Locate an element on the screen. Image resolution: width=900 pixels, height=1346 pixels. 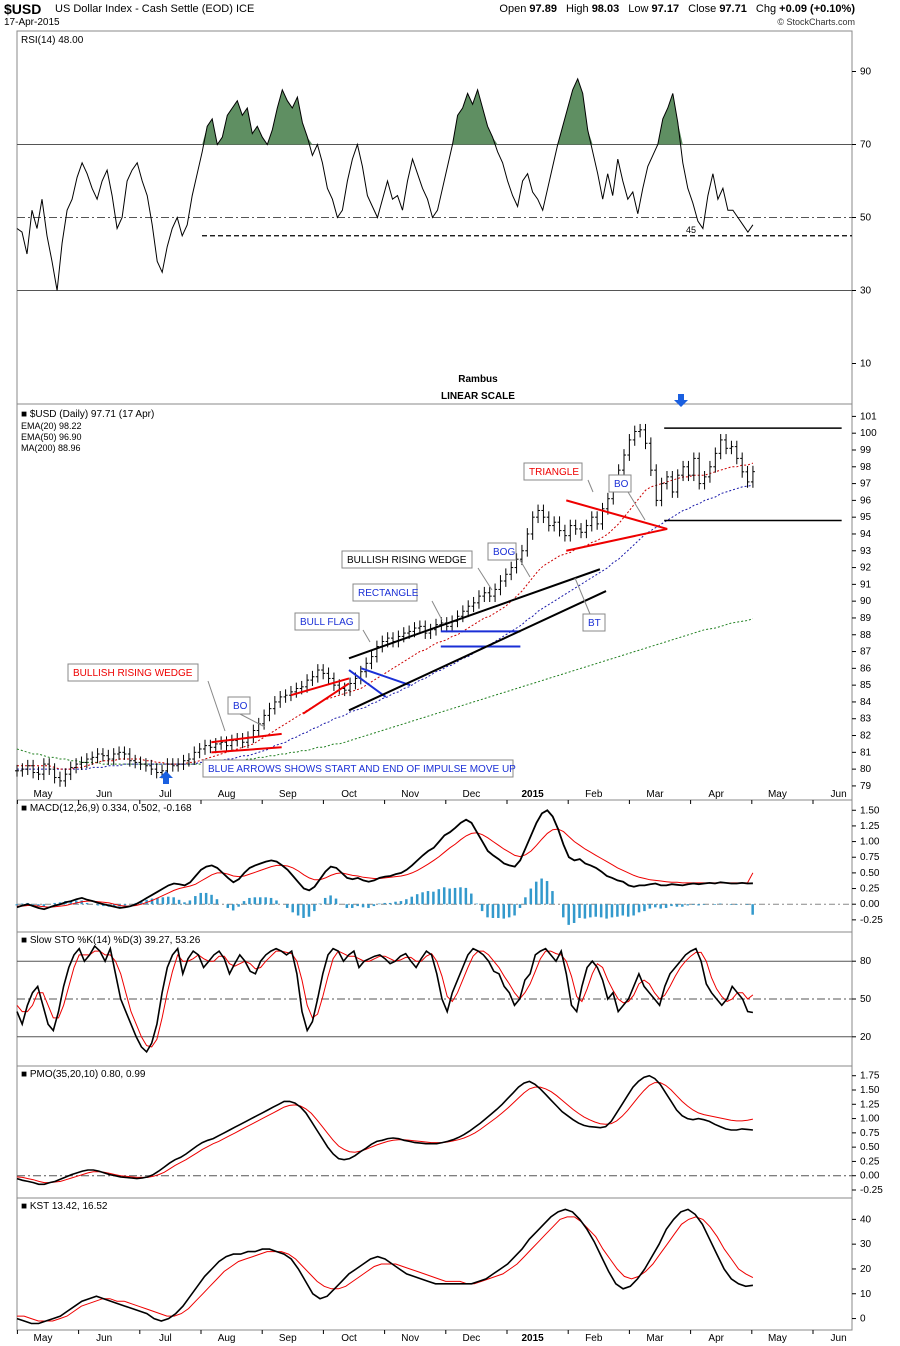
bottom-month-aug: Aug is located at coordinates (227, 1338).